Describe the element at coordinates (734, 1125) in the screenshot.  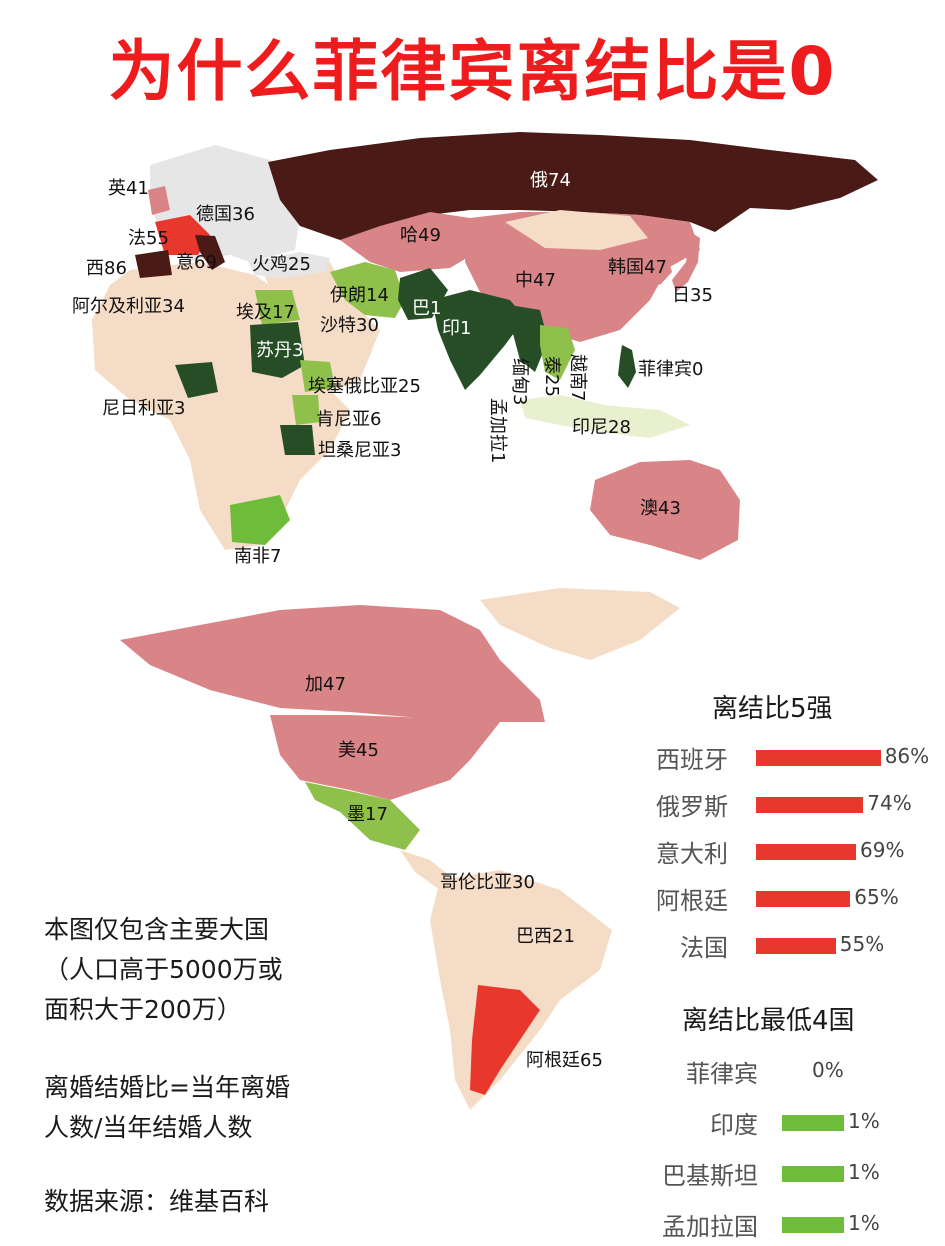
I see `bar-name: 印度` at that location.